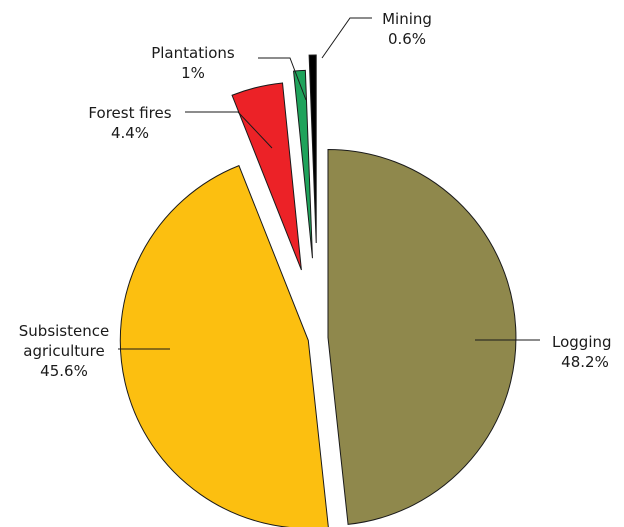 The image size is (624, 527). Describe the element at coordinates (64, 371) in the screenshot. I see `slice-value-label: 45.6%` at that location.